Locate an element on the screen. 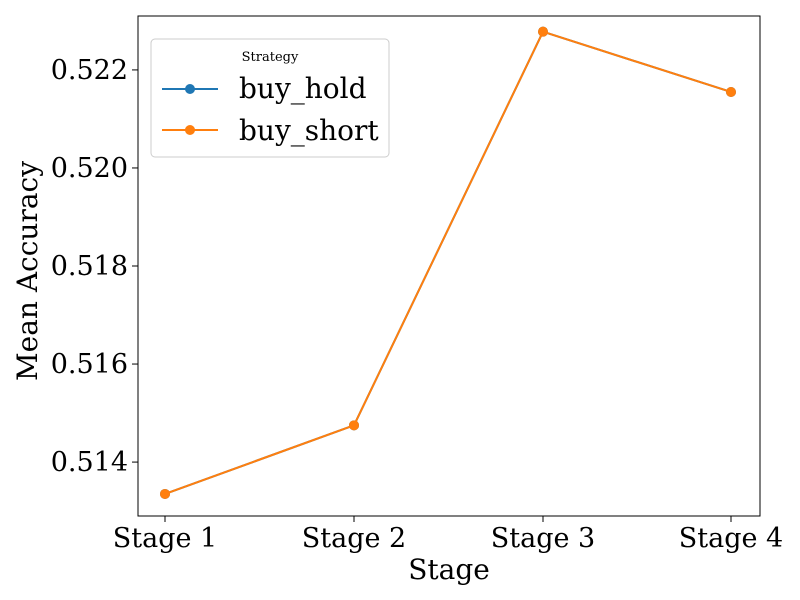 The image size is (800, 600). y-tick-label: 0.518 is located at coordinates (89, 266).